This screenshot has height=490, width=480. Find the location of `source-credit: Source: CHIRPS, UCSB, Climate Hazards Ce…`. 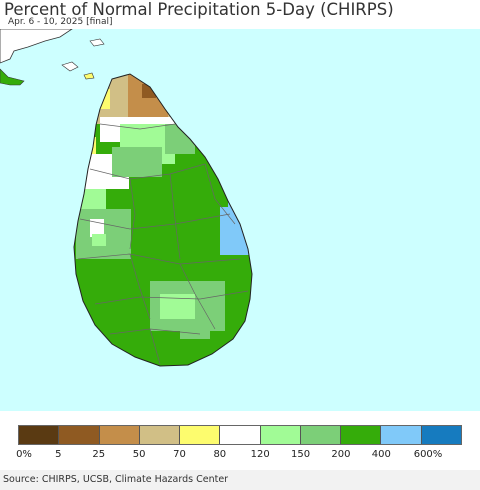

source-credit: Source: CHIRPS, UCSB, Climate Hazards Ce… is located at coordinates (116, 479).